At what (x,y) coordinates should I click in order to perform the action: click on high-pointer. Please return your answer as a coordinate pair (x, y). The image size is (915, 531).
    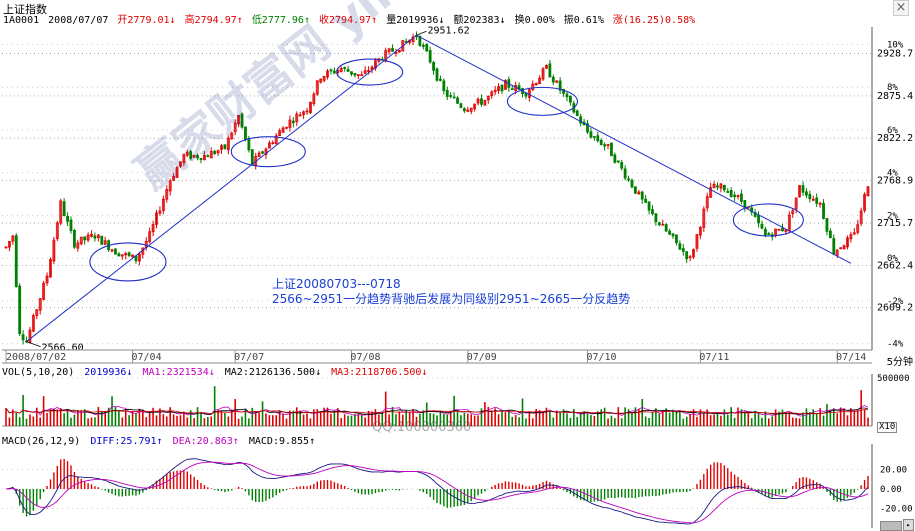
    Looking at the image, I should click on (421, 33).